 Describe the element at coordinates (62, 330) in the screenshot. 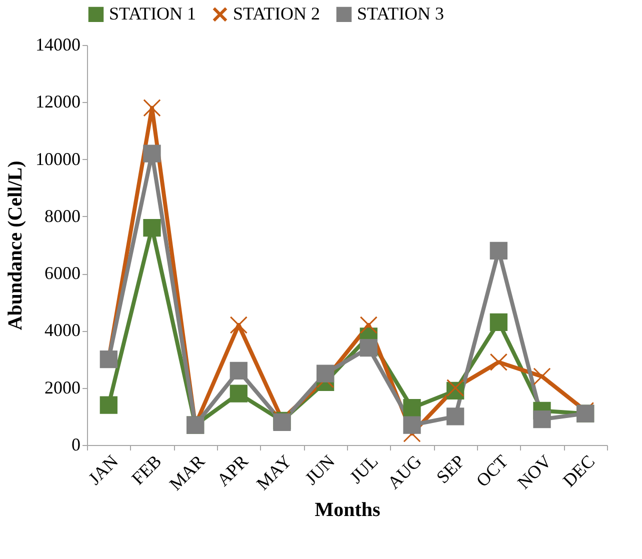

I see `y-tick-label: 4000` at that location.